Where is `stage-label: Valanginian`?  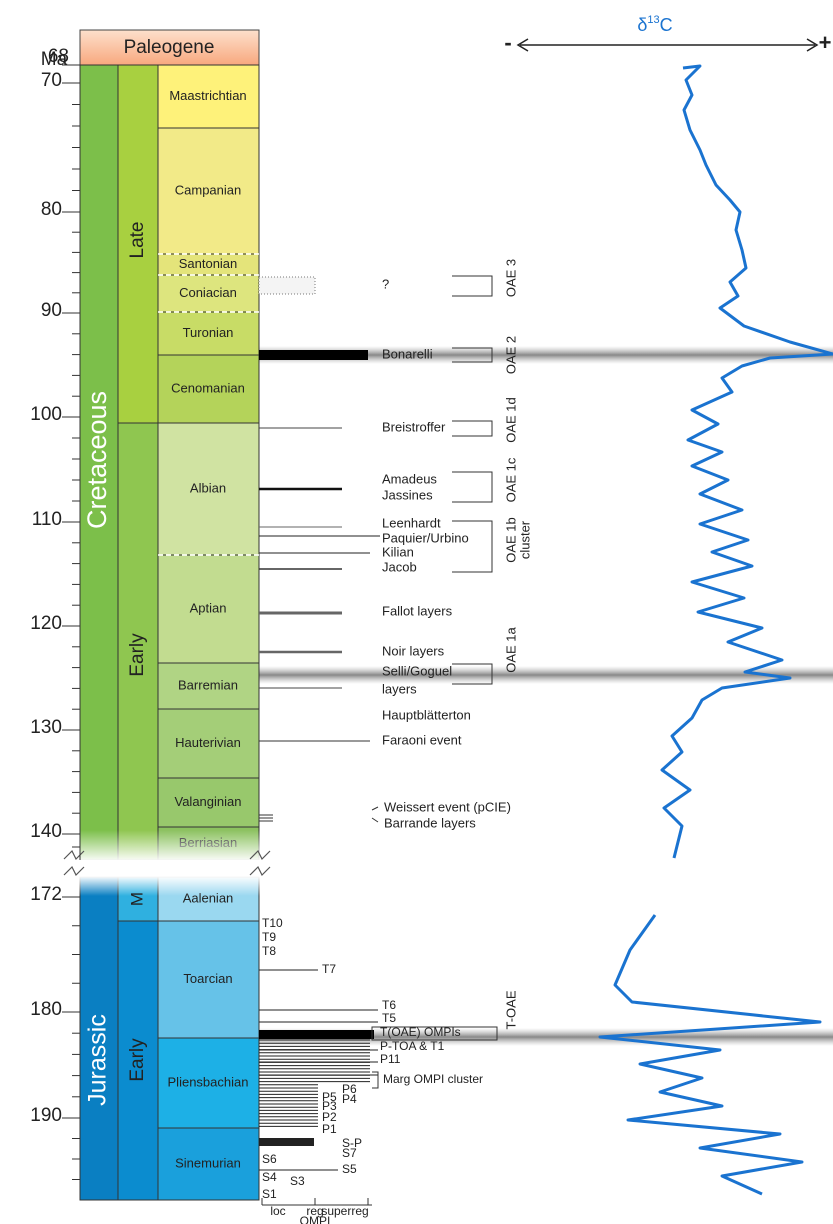 stage-label: Valanginian is located at coordinates (208, 801).